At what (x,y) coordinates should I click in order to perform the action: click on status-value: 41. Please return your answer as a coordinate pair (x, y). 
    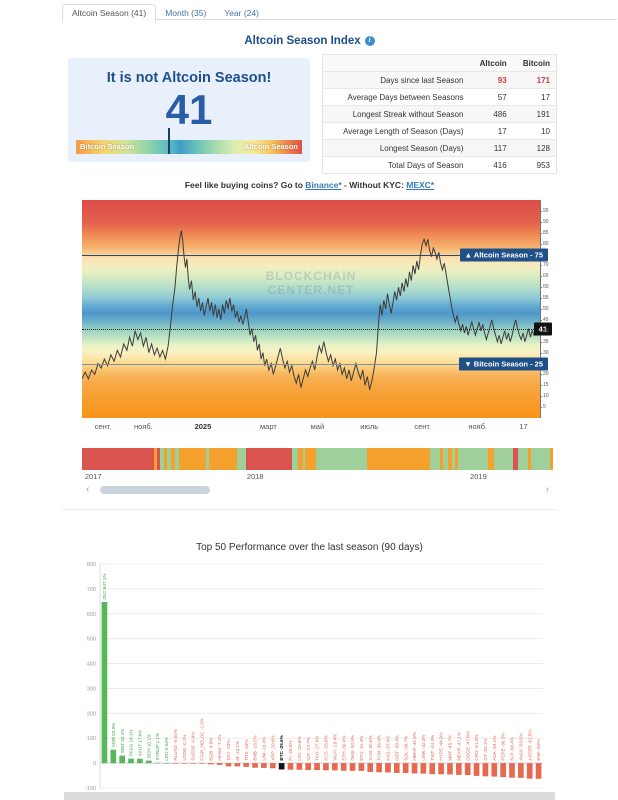
    Looking at the image, I should click on (189, 109).